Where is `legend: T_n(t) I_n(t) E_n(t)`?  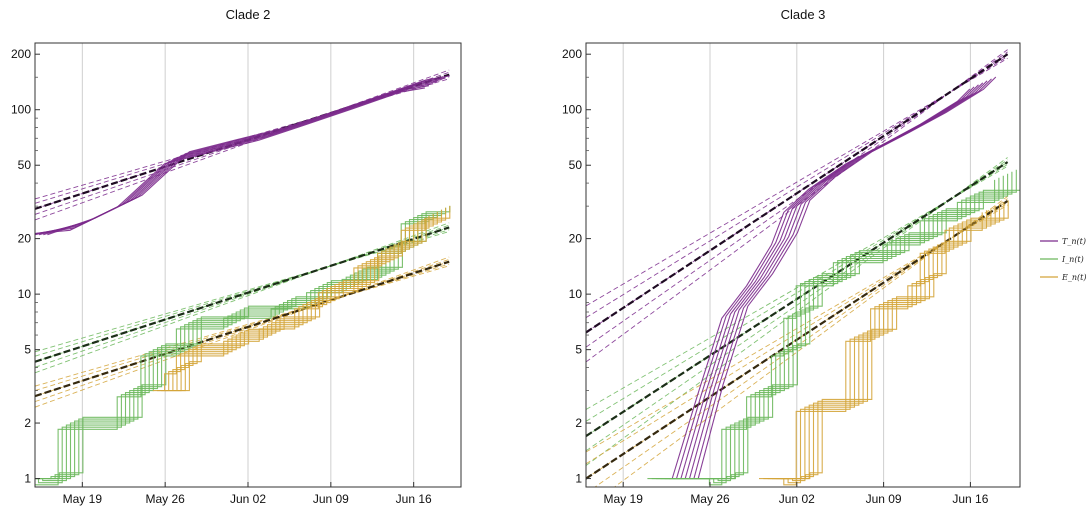 legend: T_n(t) I_n(t) E_n(t) is located at coordinates (1063, 259).